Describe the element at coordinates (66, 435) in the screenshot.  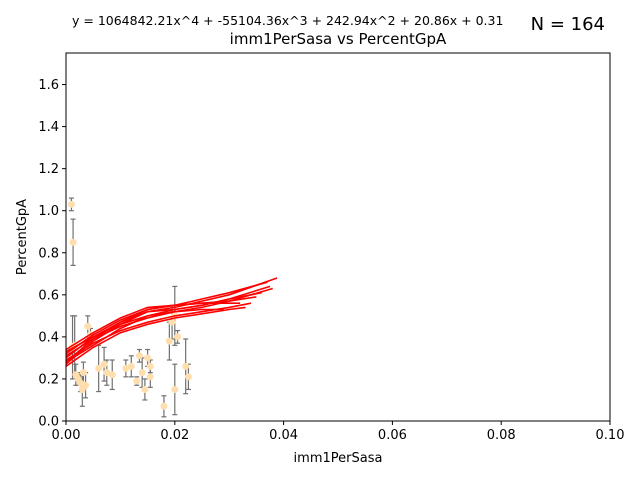
I see `x-tick-label: 0.00` at that location.